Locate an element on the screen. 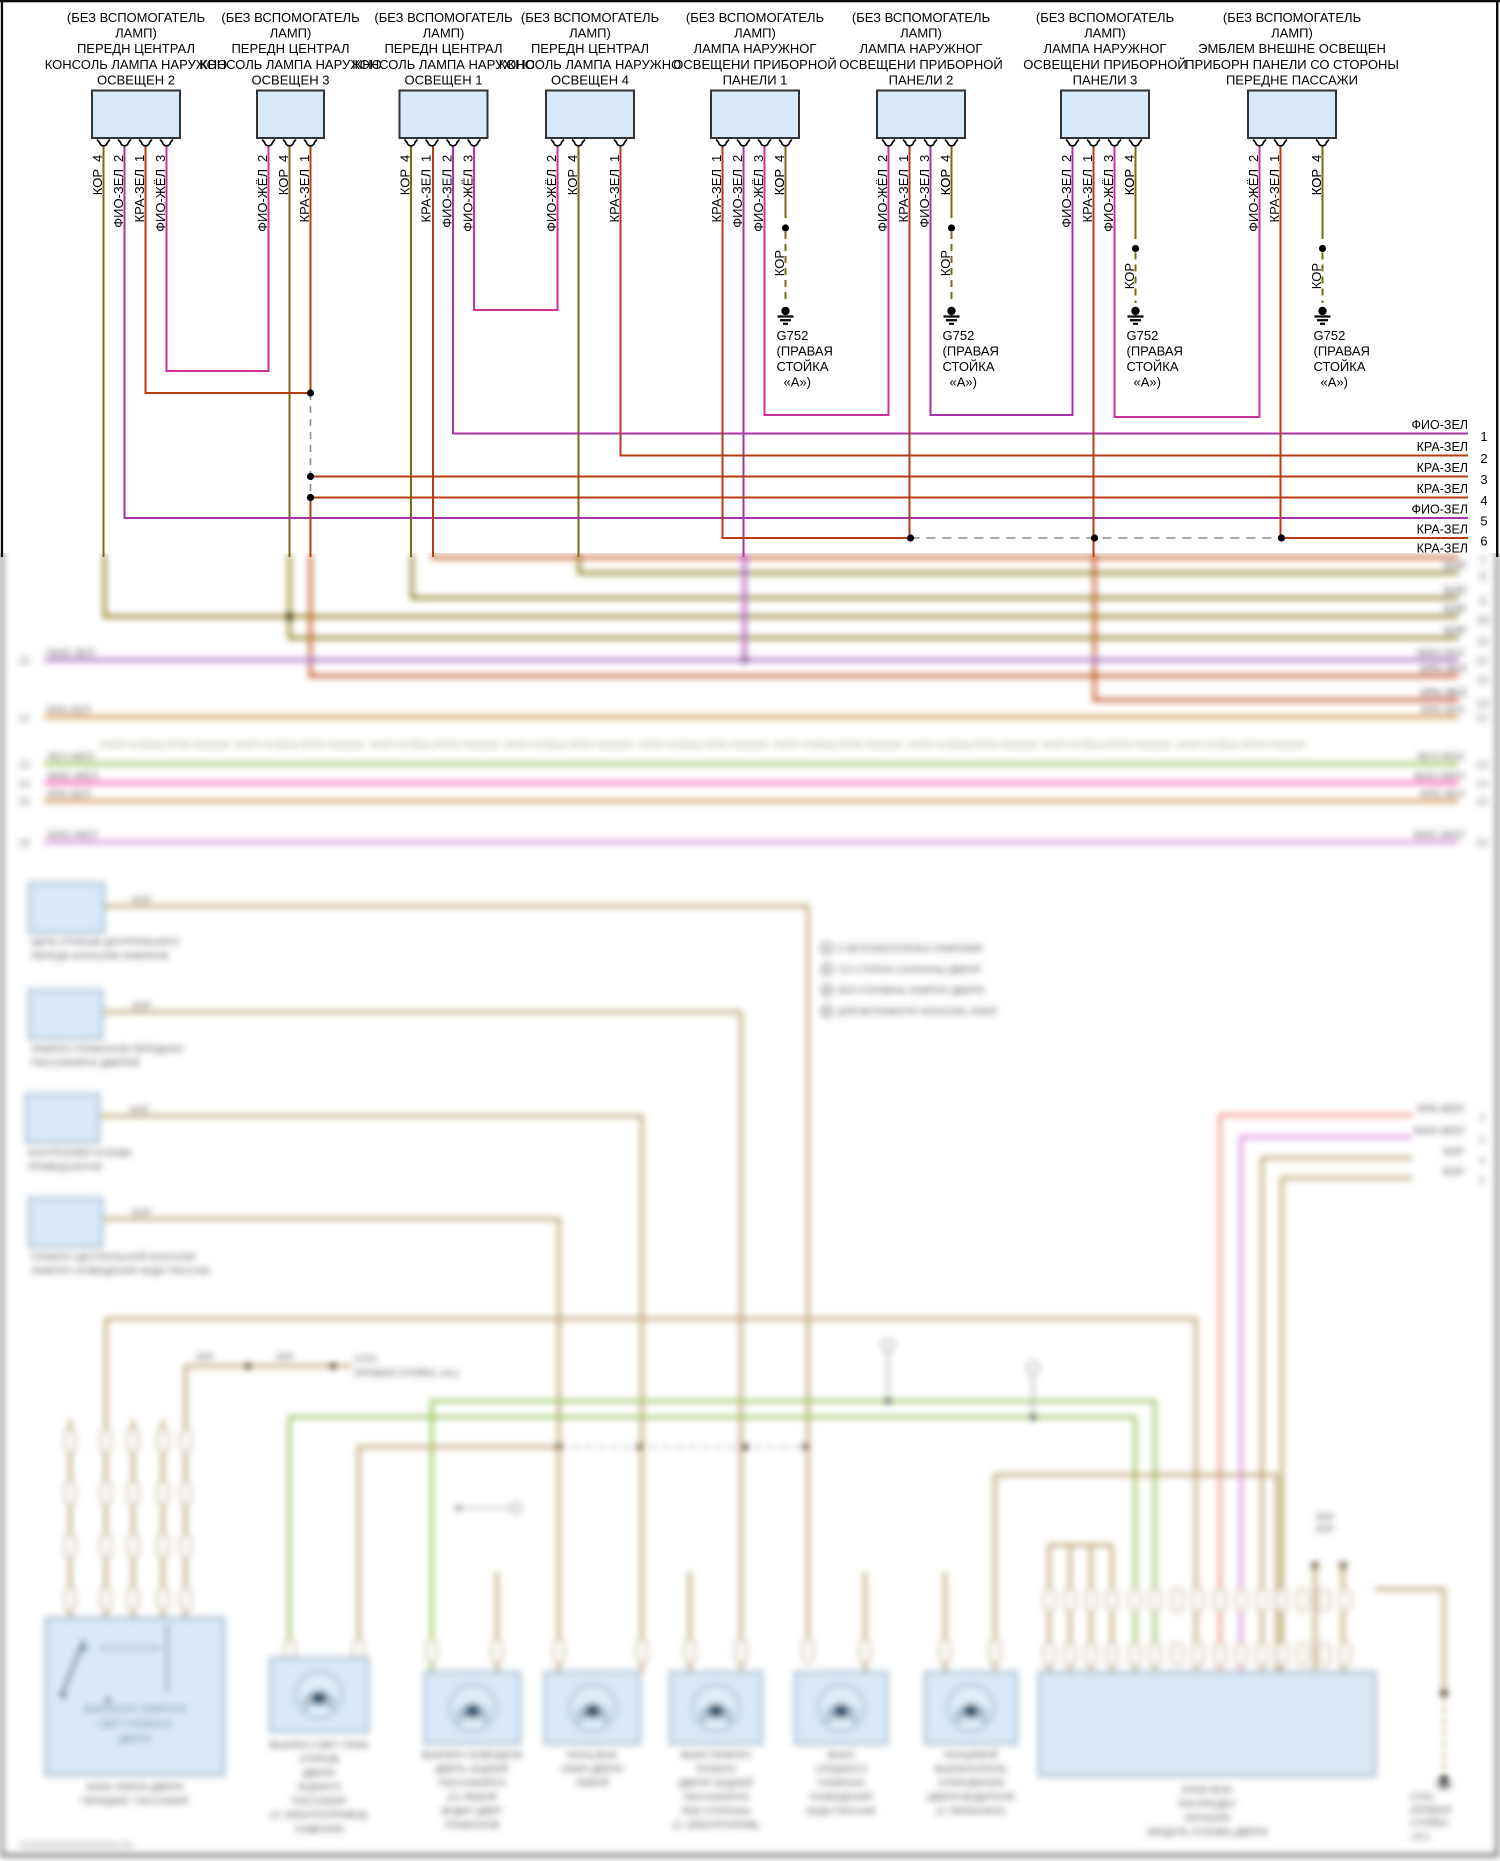 The height and width of the screenshot is (1861, 1500). svg-text: 8 is located at coordinates (1483, 577).